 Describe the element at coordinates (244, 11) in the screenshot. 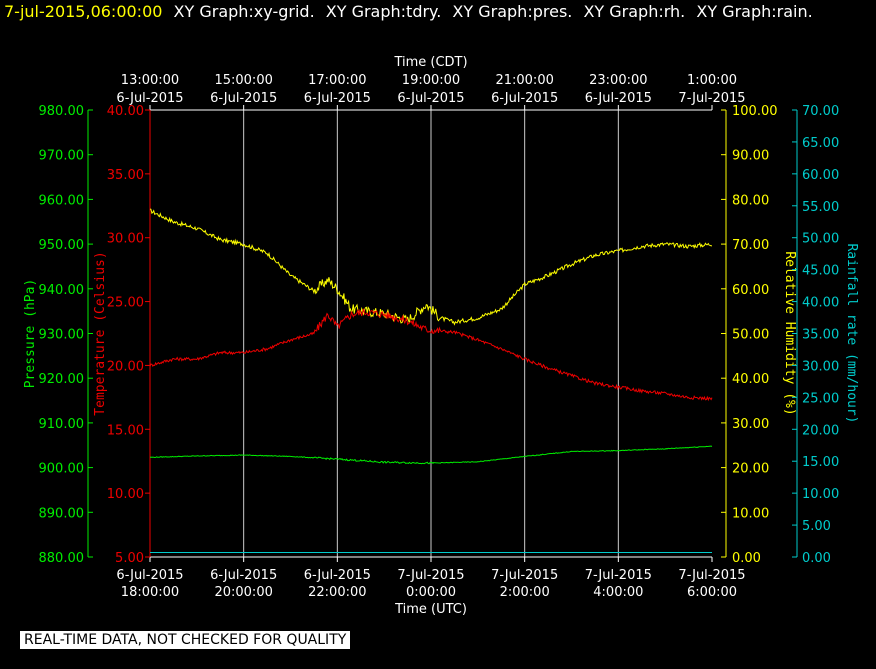

I see `graph-label-xy-grid: XY Graph:xy-grid.` at that location.